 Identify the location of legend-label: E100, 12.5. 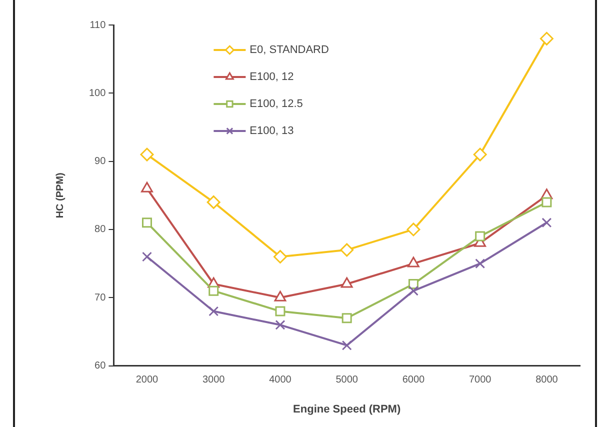
(276, 104).